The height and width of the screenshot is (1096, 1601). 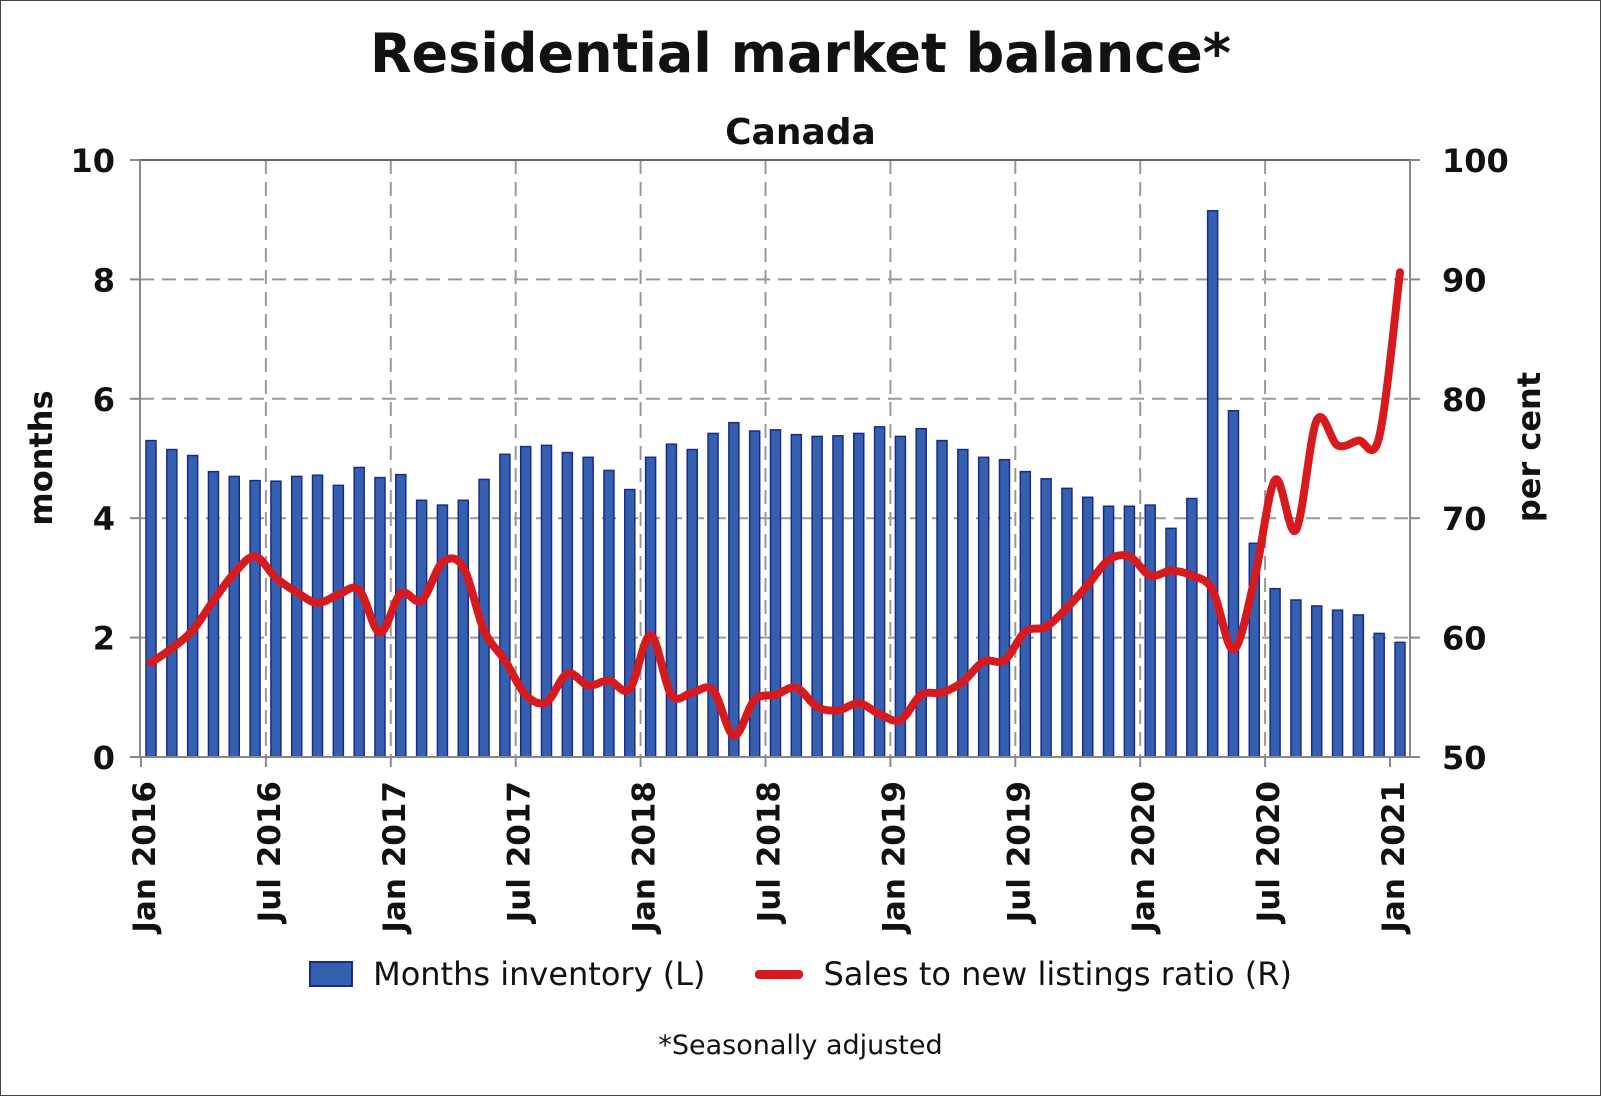 I want to click on x-tick-label: Jul 2020, so click(x=1269, y=852).